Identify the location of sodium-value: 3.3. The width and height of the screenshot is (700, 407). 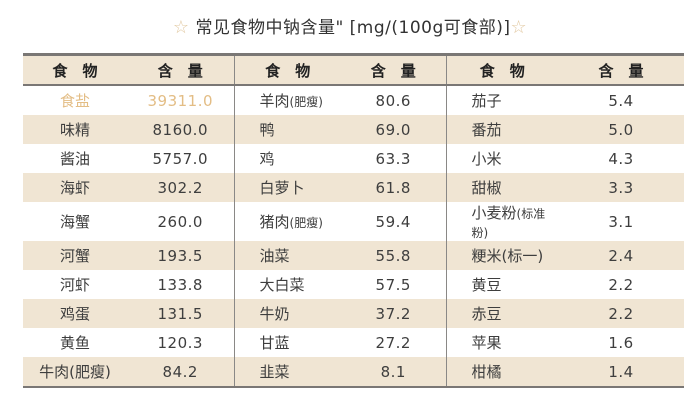
(621, 187).